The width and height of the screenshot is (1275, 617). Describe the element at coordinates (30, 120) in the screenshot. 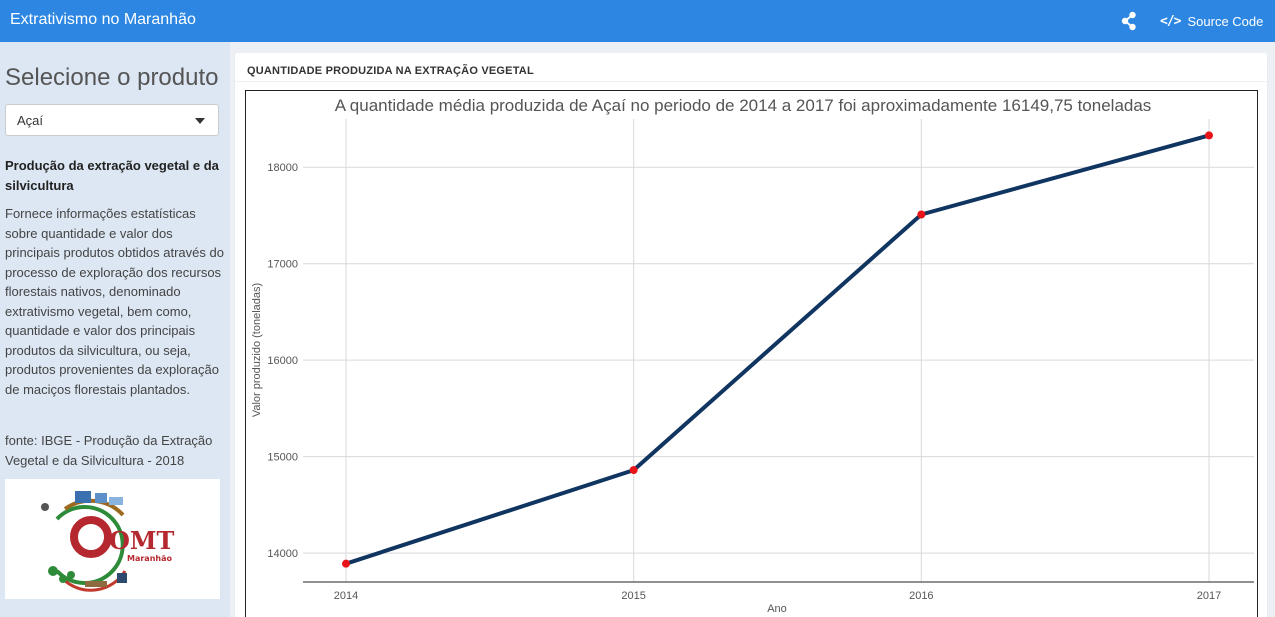

I see `product-select-value: Açaí` at that location.